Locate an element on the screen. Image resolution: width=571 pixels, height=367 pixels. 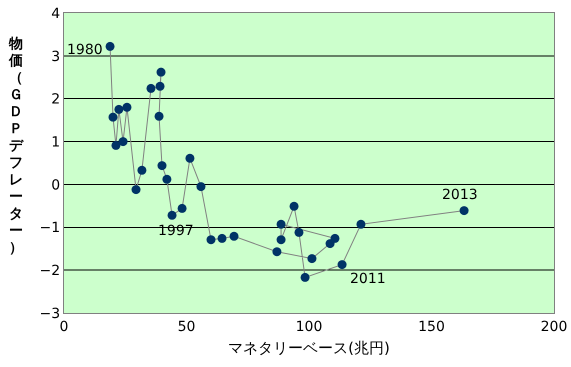
x-tick-label: 150 is located at coordinates (431, 326).